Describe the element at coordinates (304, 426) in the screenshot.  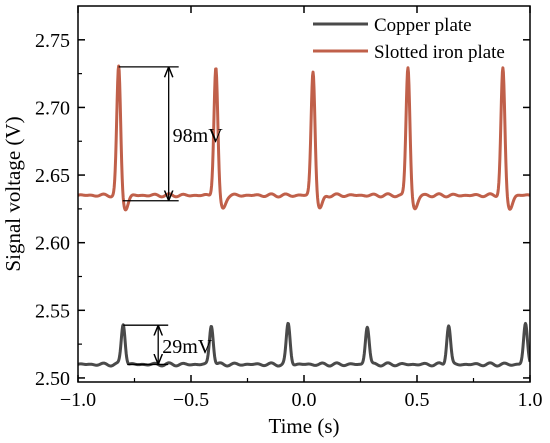
I see `x-axis-label: Time (s)` at that location.